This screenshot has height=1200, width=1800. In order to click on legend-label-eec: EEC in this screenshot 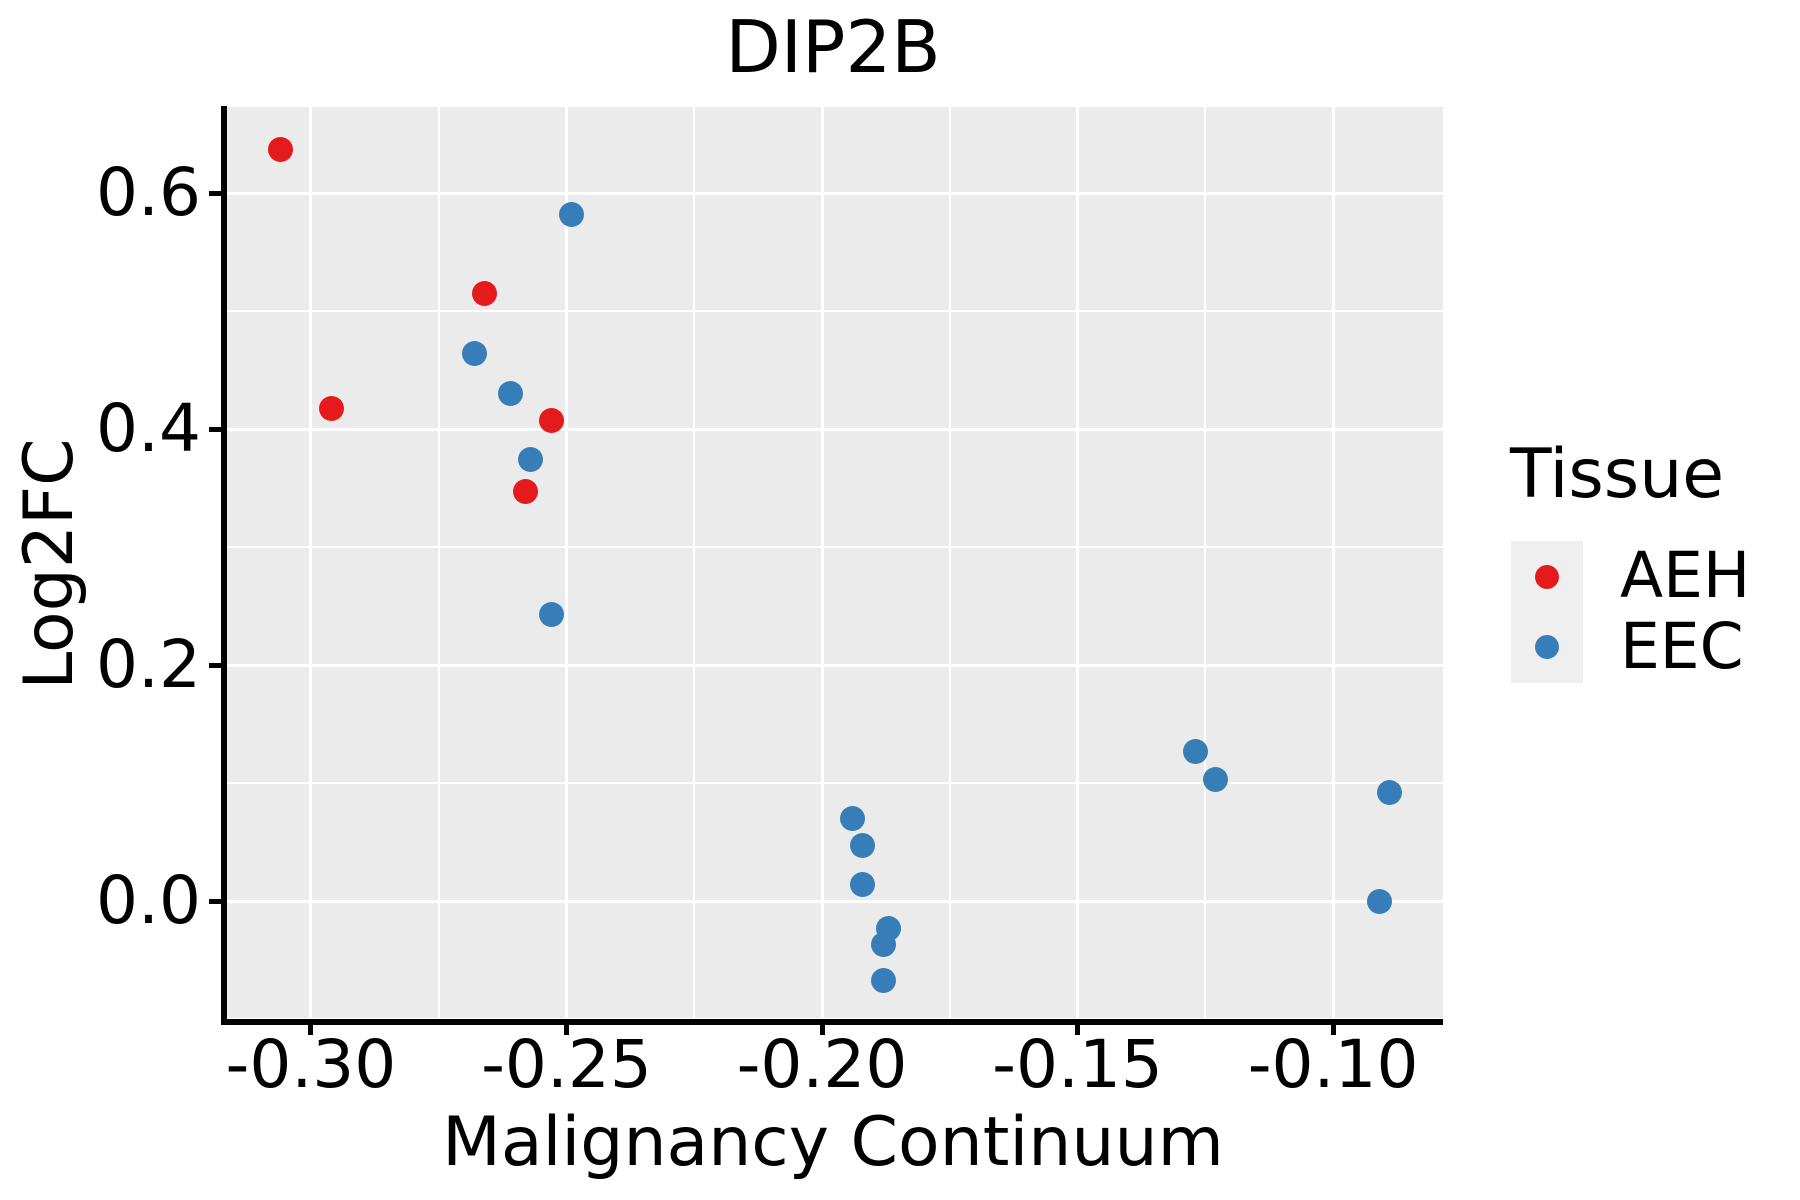, I will do `click(1682, 646)`.